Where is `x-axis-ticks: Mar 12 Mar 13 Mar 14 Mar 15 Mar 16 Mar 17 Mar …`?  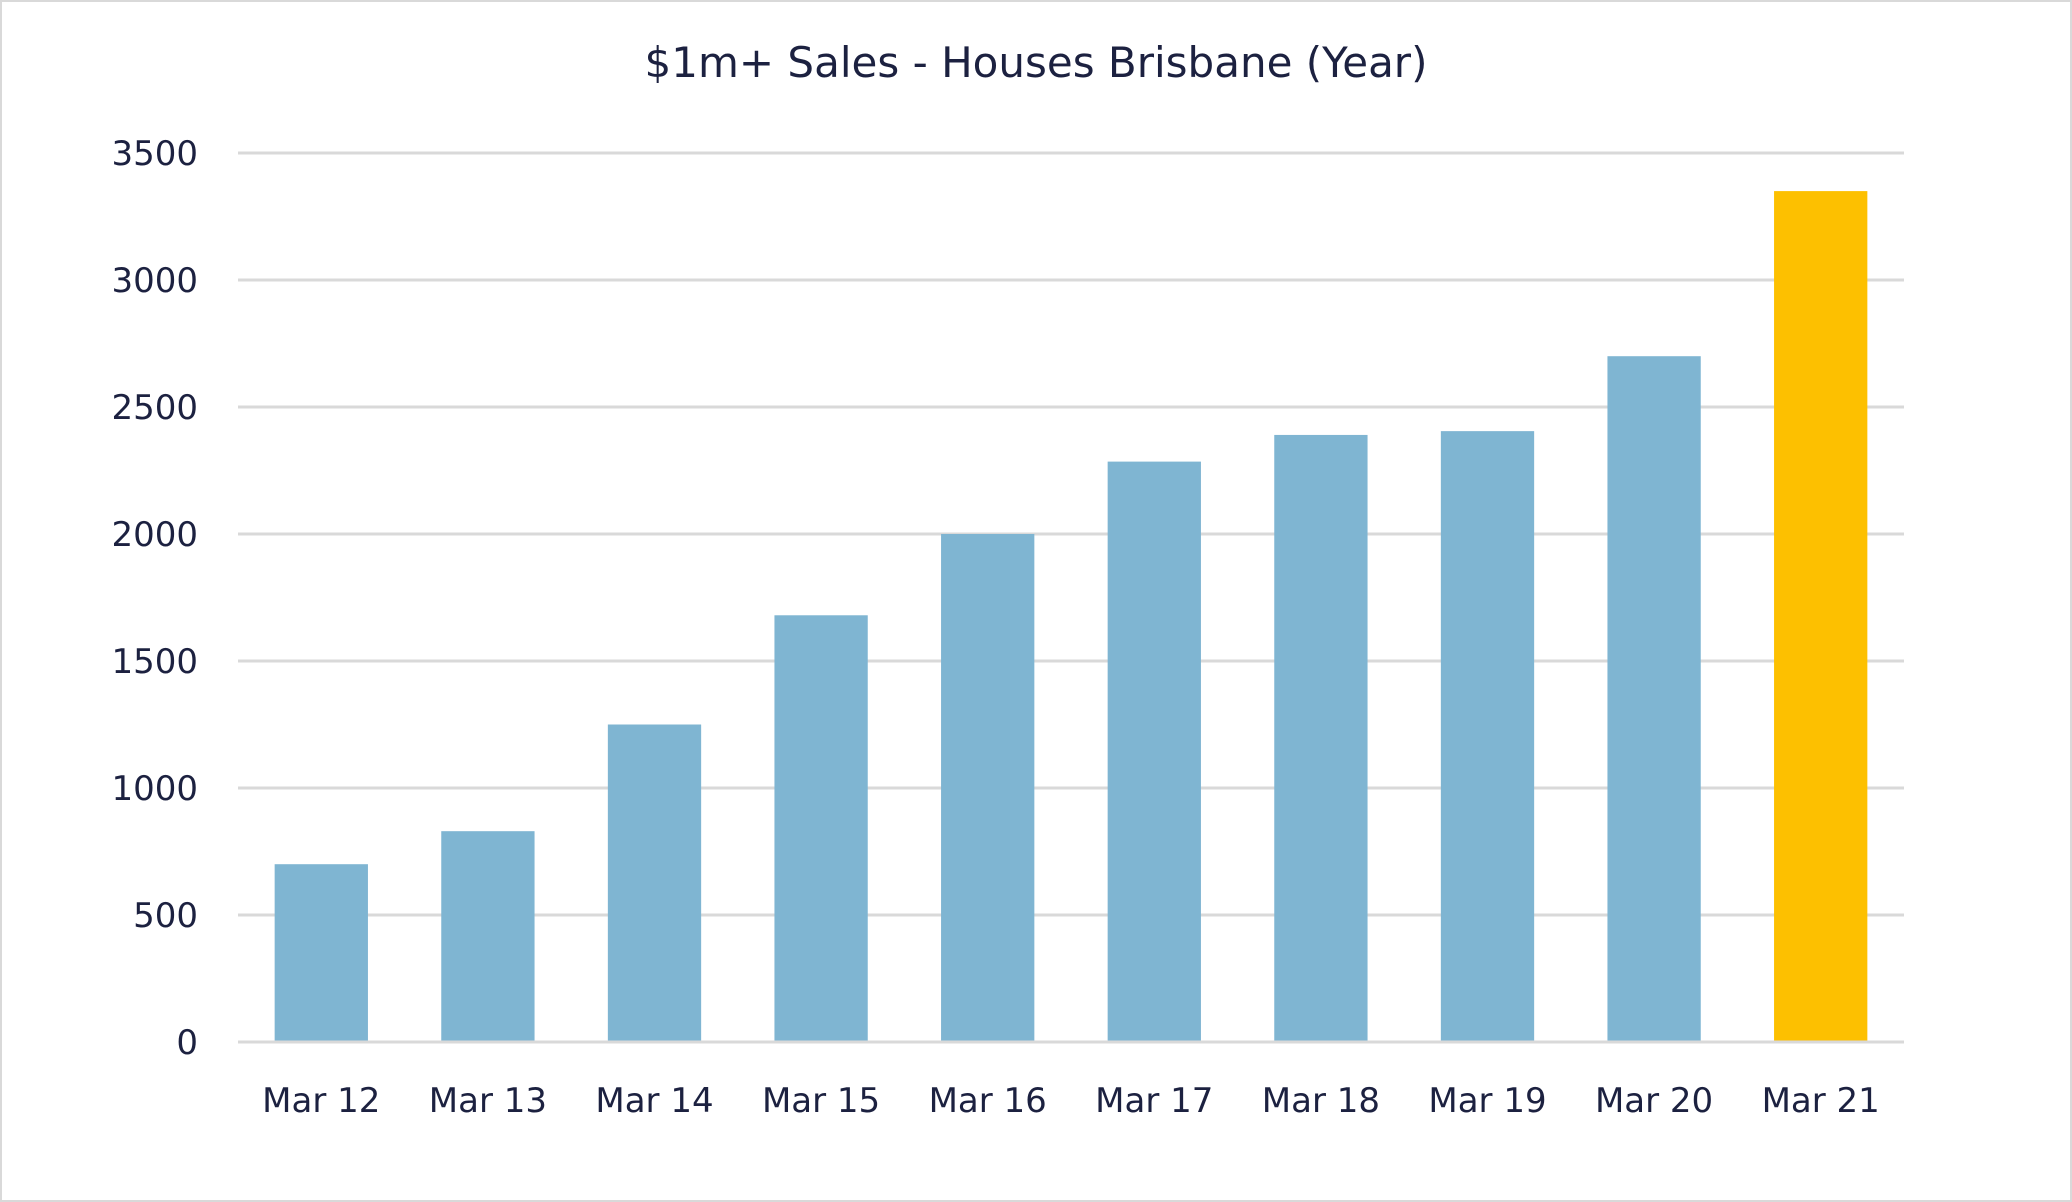 x-axis-ticks: Mar 12 Mar 13 Mar 14 Mar 15 Mar 16 Mar 17 Mar … is located at coordinates (1071, 1101).